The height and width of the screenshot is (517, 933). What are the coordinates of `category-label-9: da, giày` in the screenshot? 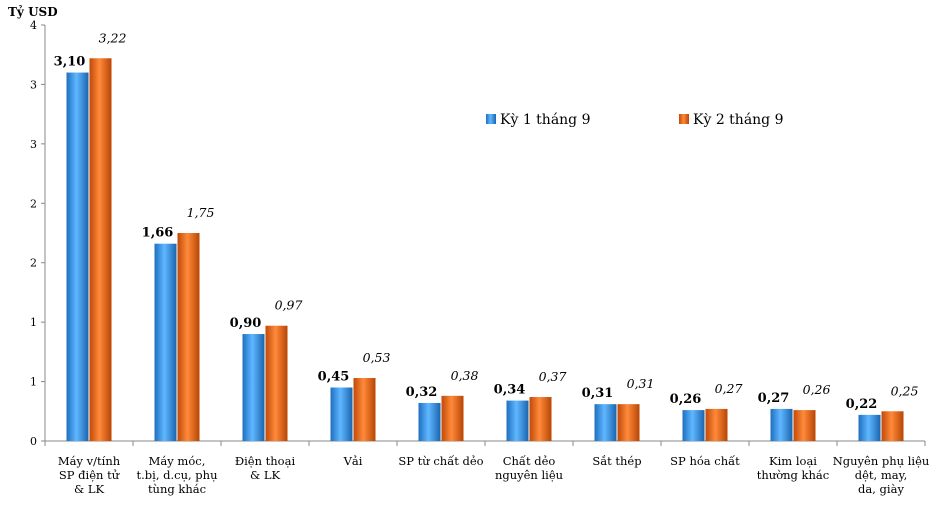 It's located at (881, 489).